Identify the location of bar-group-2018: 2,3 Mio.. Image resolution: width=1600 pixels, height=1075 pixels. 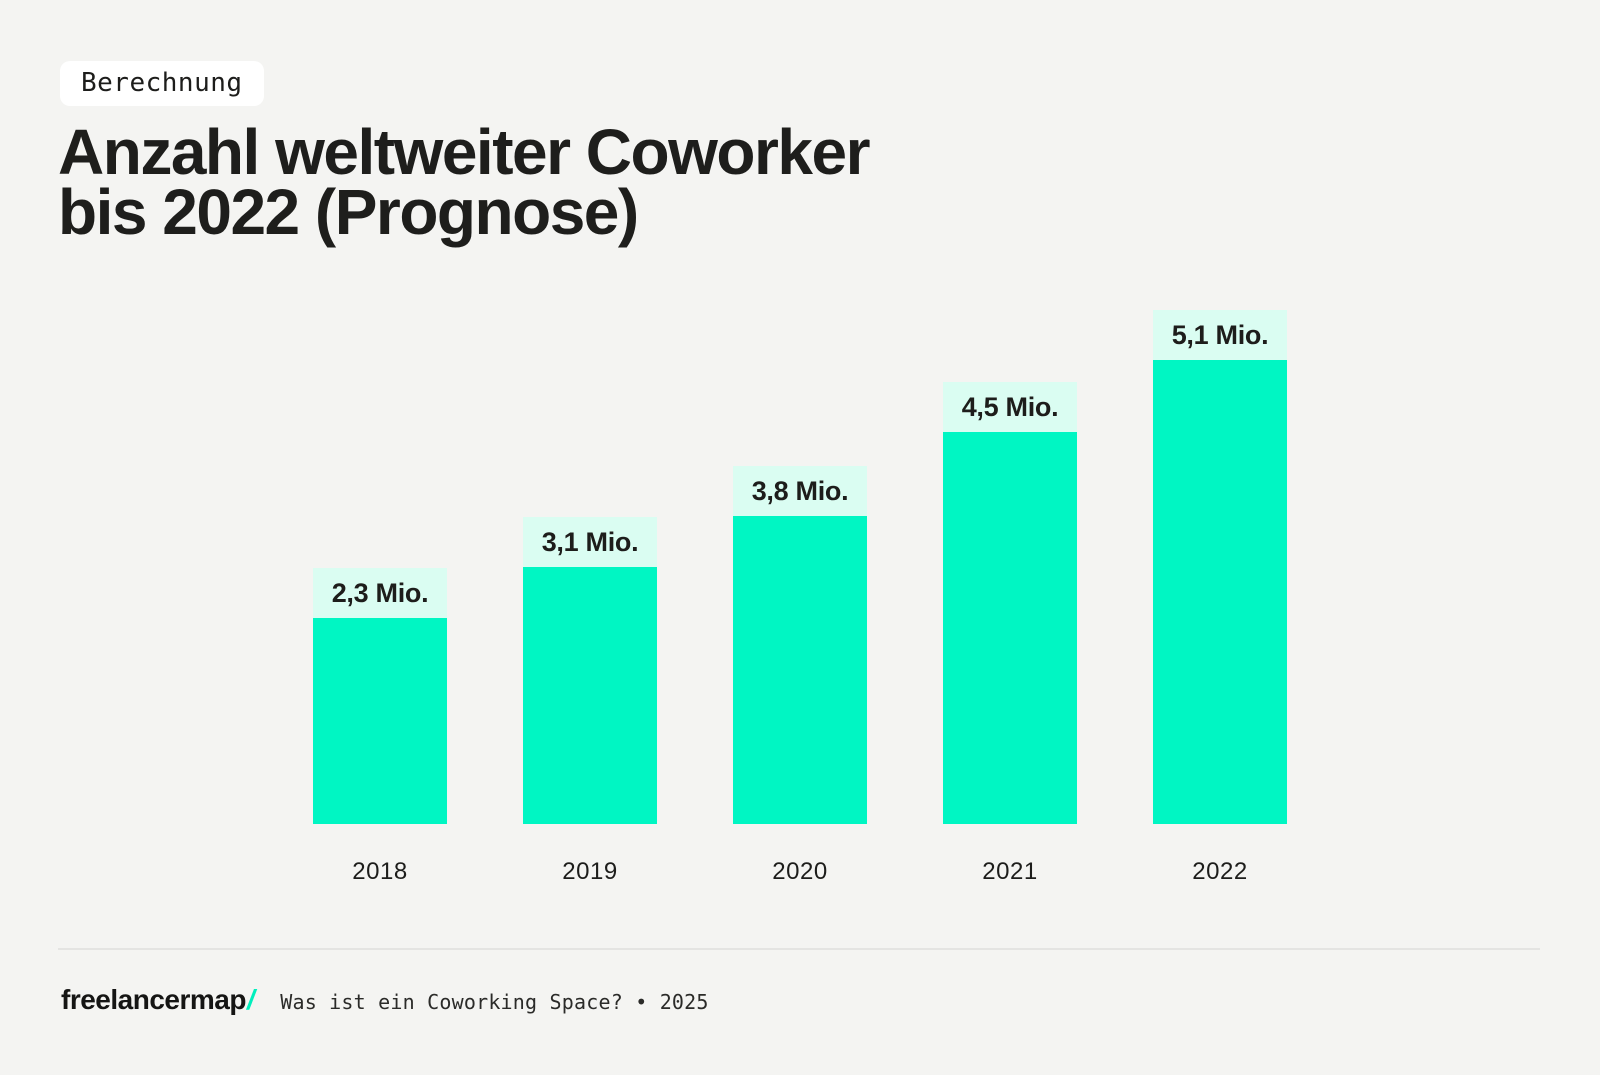
(380, 696).